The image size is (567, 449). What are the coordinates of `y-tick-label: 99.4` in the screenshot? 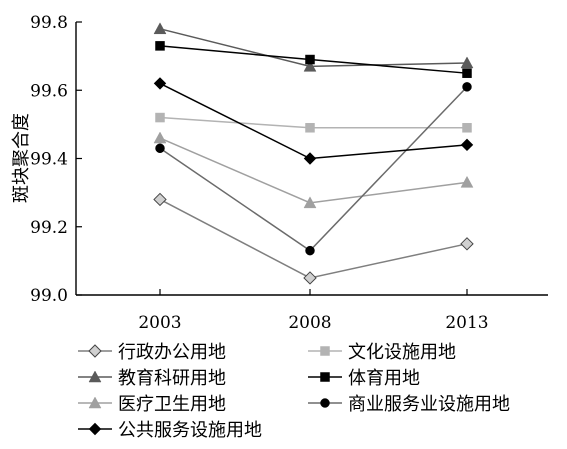 It's located at (49, 160).